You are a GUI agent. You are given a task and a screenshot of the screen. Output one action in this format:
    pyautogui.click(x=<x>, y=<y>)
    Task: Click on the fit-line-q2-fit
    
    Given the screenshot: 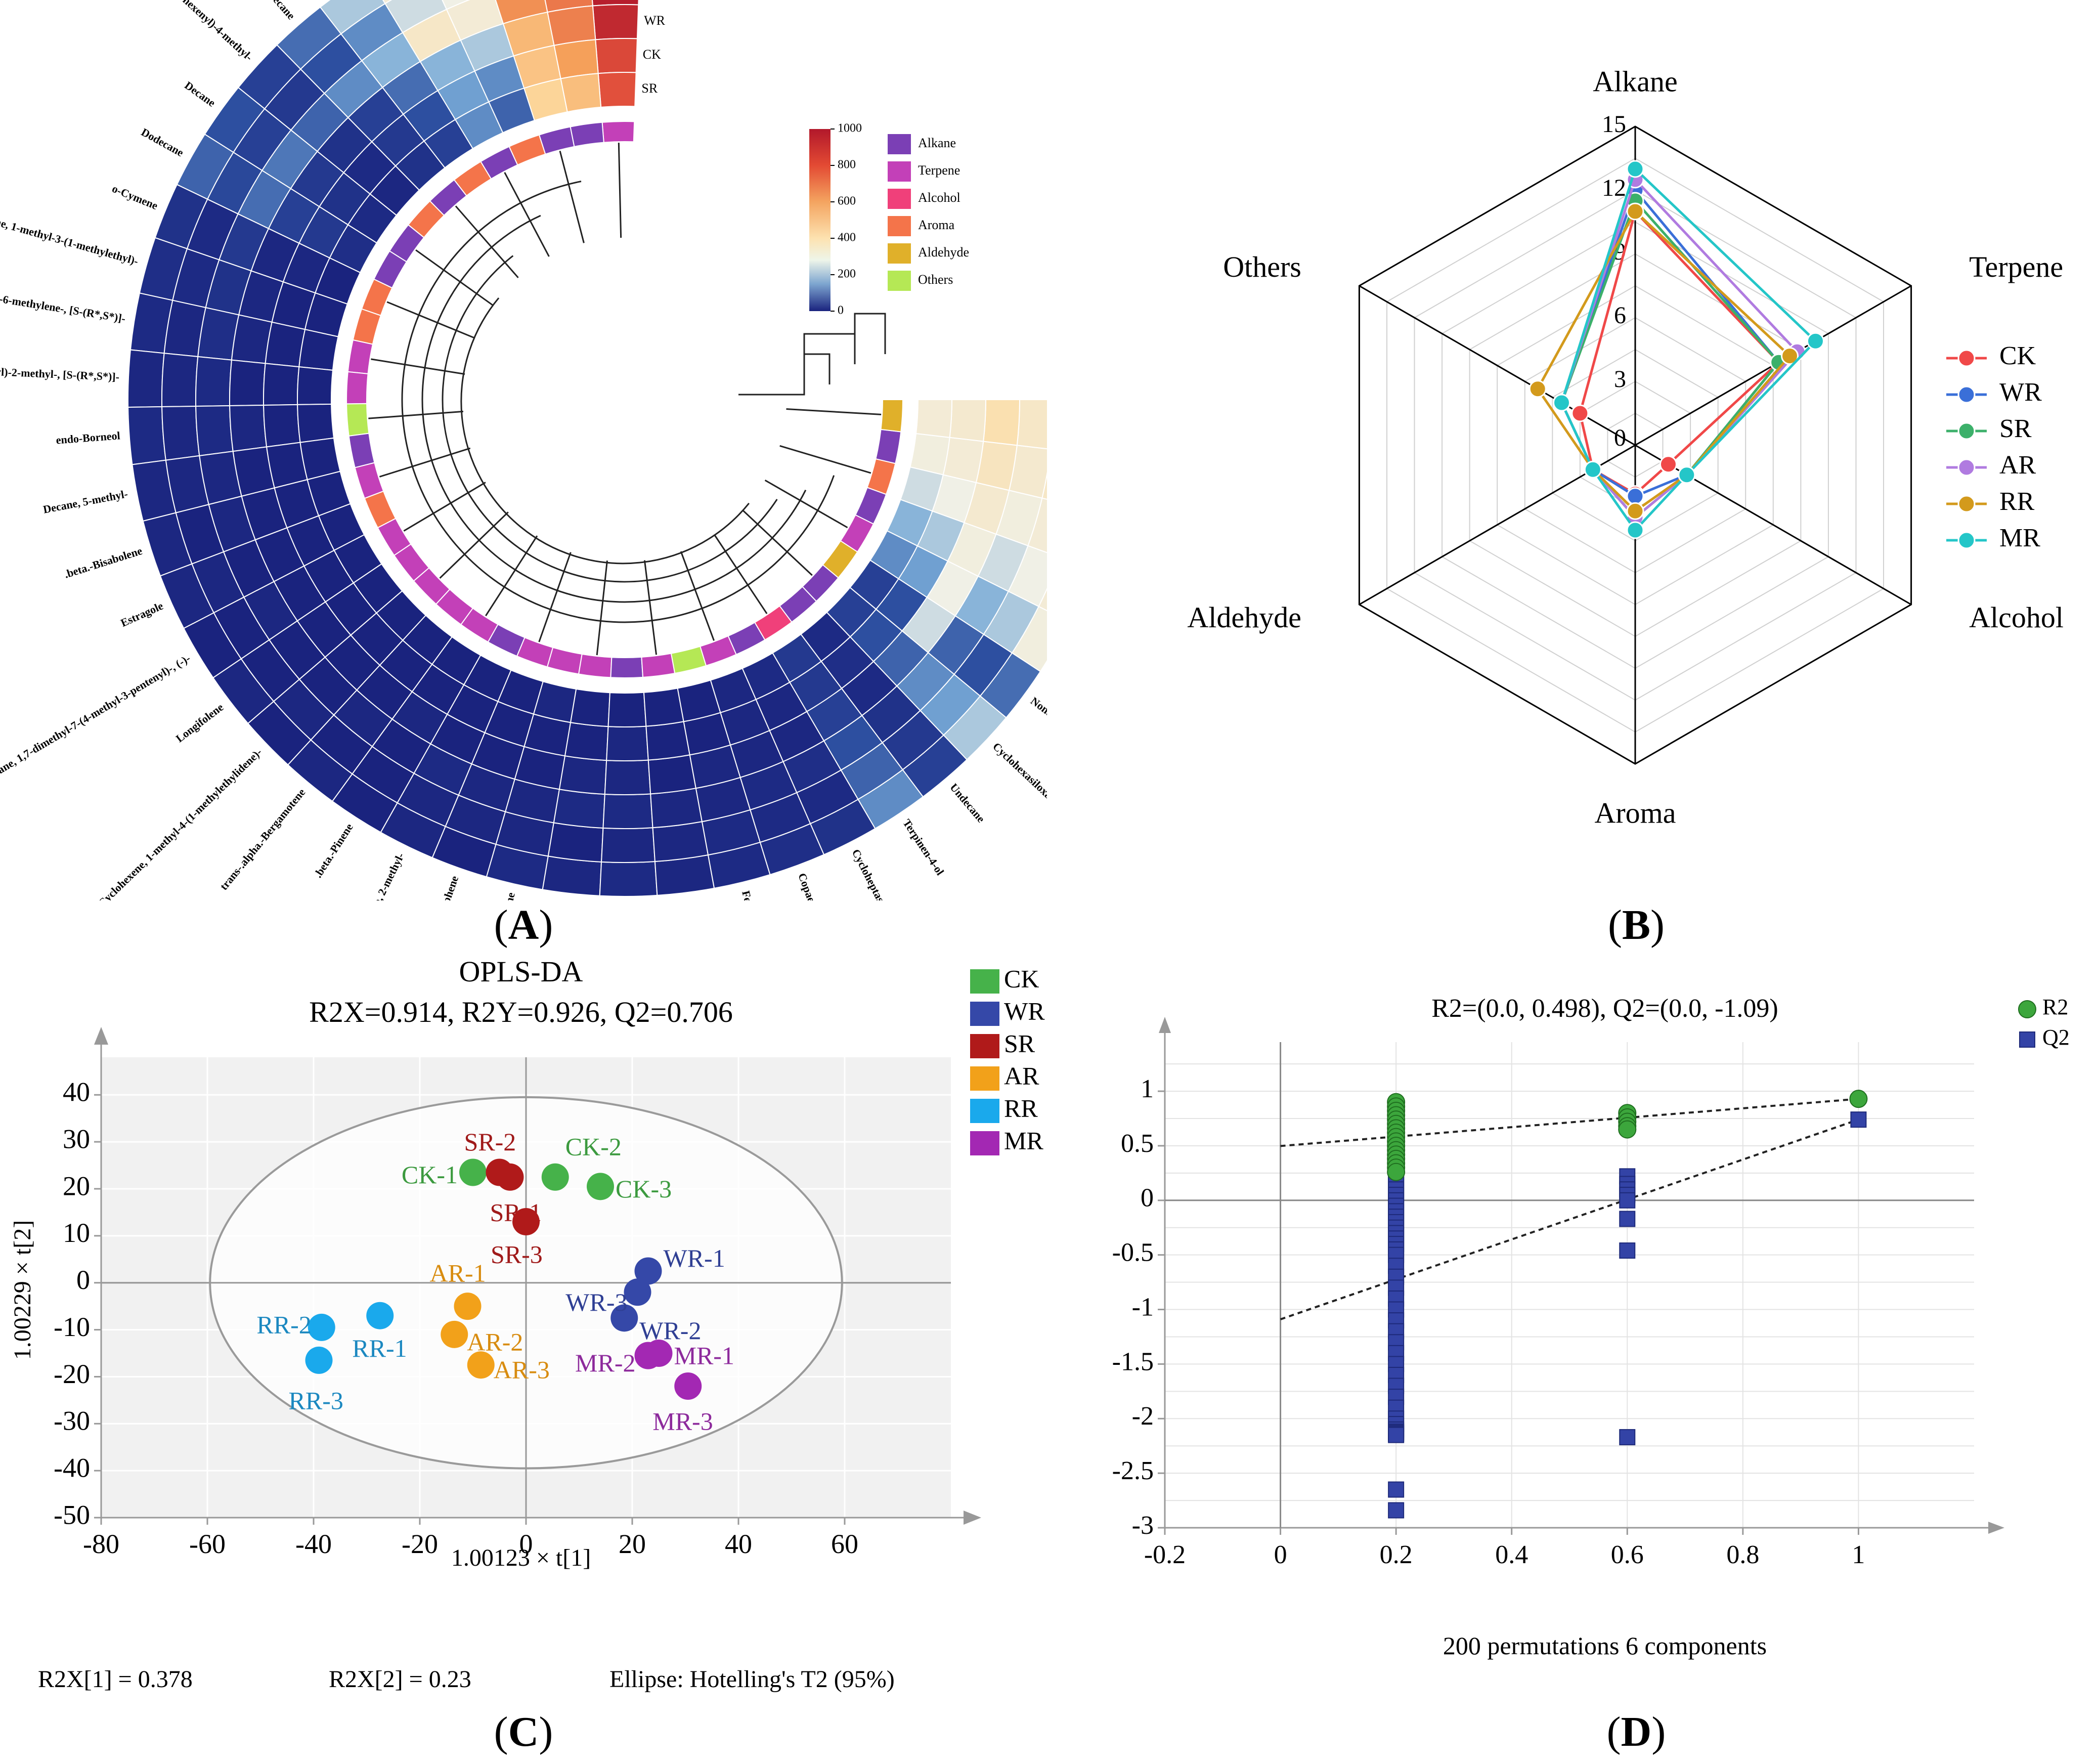 What is the action you would take?
    pyautogui.click(x=1569, y=1219)
    